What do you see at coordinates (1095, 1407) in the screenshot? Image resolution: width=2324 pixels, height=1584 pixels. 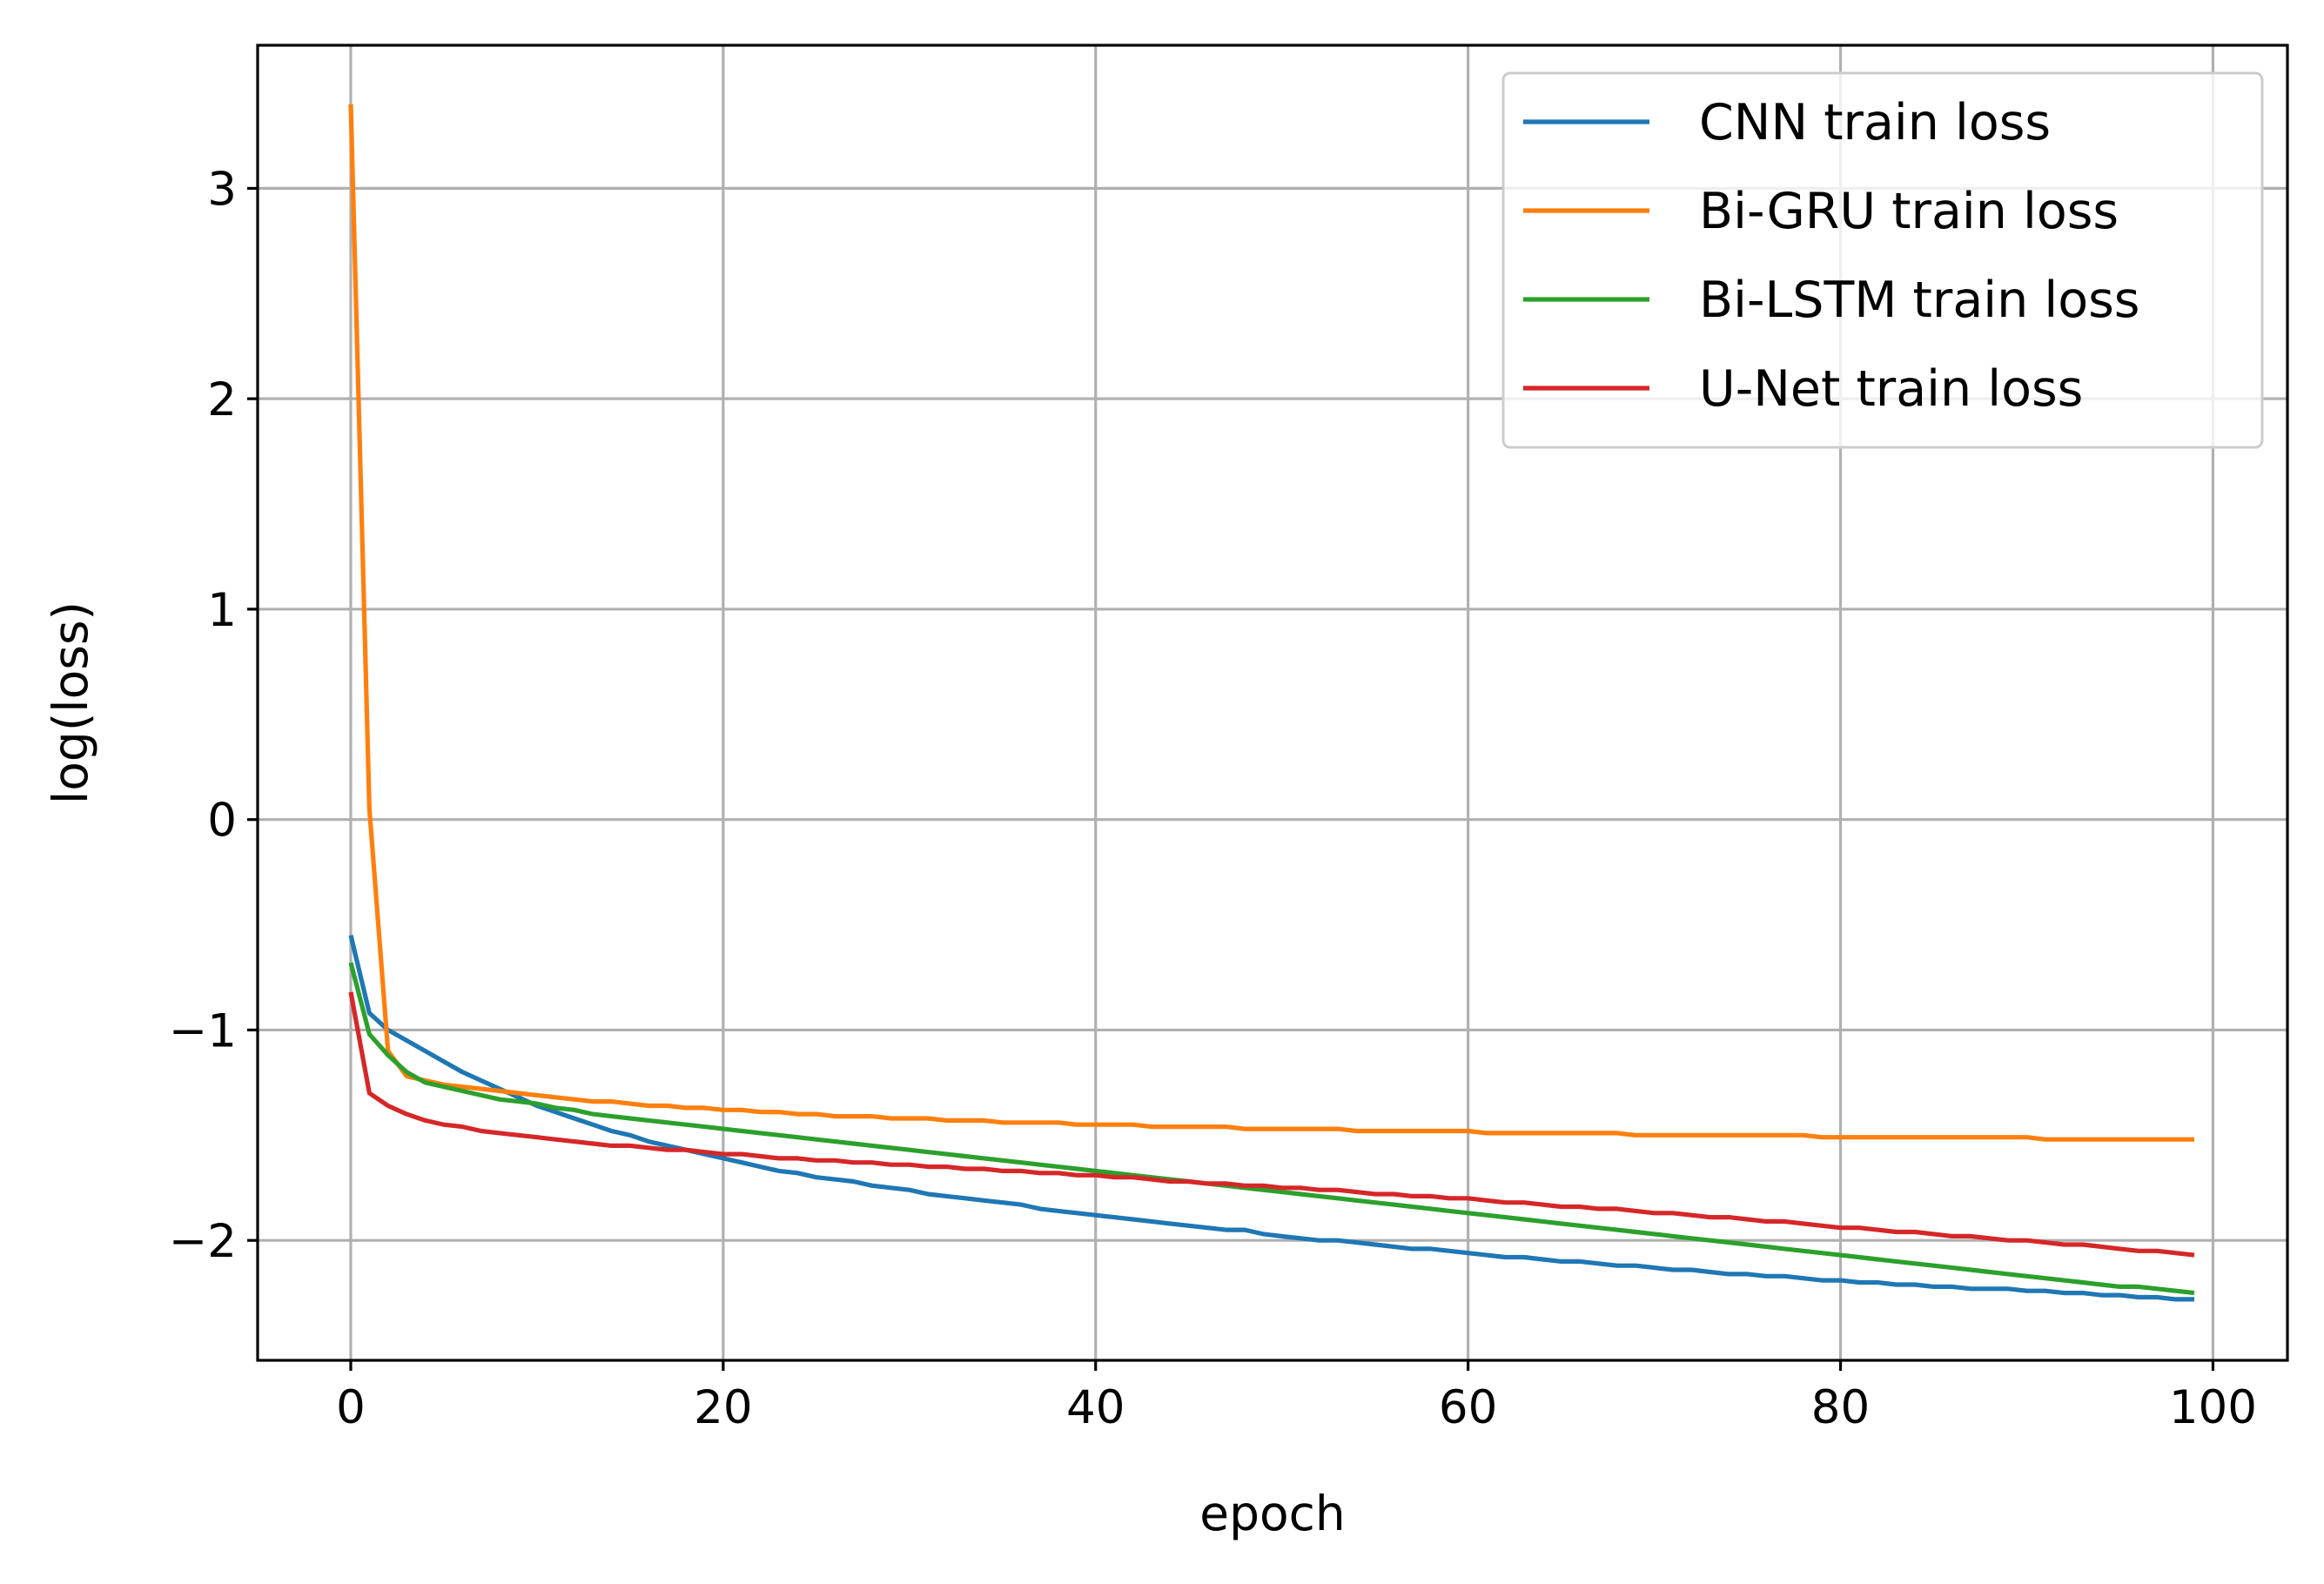 I see `x-tick-label: 40` at bounding box center [1095, 1407].